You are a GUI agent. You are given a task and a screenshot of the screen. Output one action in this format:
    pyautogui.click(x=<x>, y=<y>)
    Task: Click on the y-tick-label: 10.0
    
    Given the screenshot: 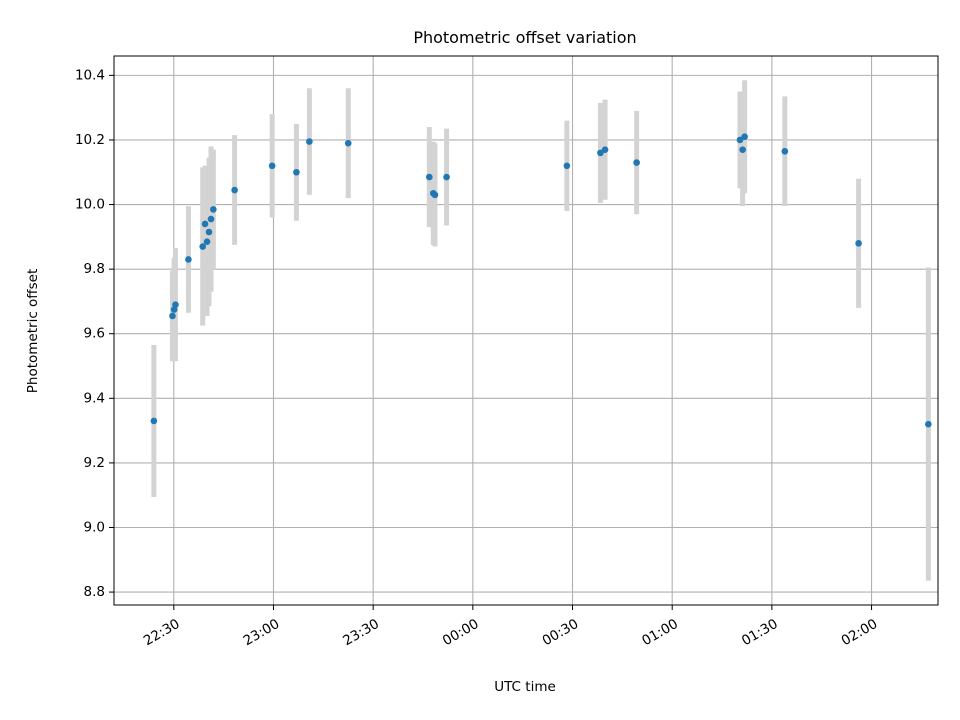 What is the action you would take?
    pyautogui.click(x=90, y=205)
    